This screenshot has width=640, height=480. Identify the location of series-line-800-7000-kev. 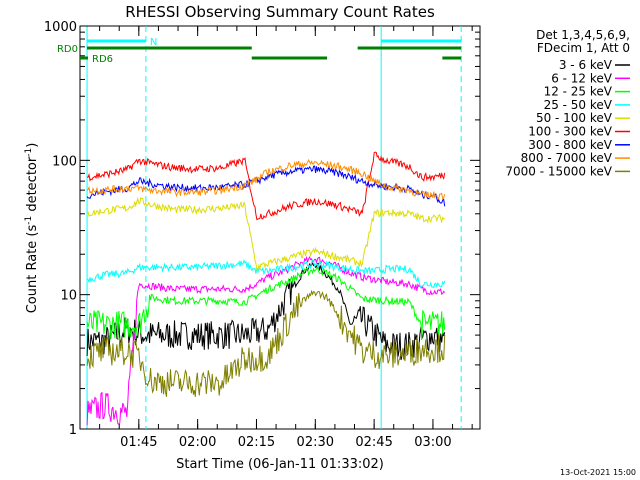
(266, 180).